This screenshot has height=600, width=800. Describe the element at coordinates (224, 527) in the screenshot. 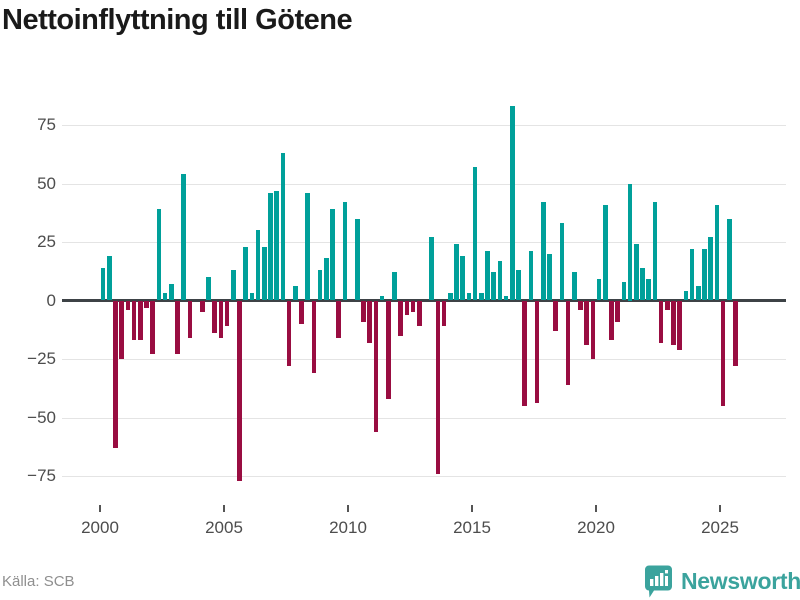

I see `x-axis-tick-label: 2005` at that location.